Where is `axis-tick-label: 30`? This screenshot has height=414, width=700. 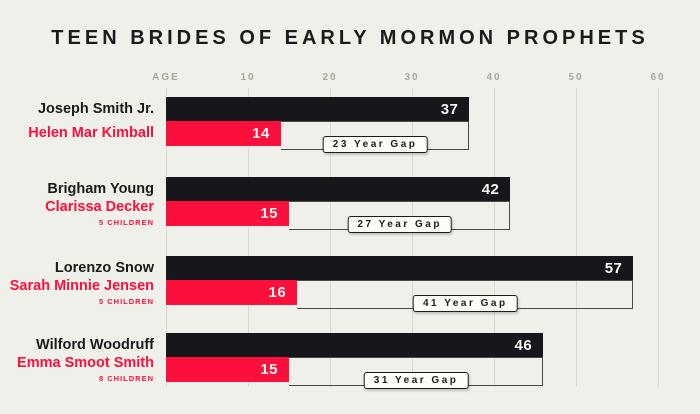 axis-tick-label: 30 is located at coordinates (412, 77).